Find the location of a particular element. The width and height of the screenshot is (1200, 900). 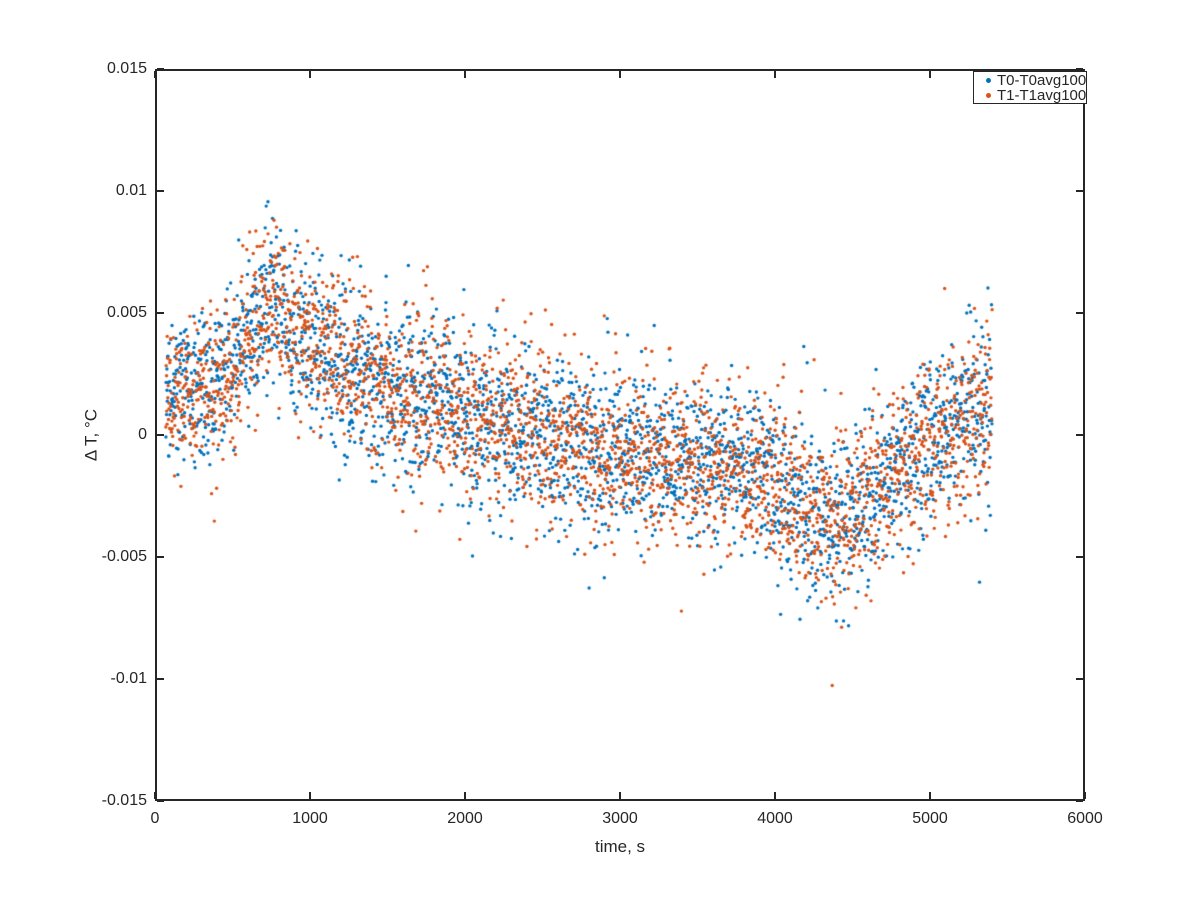

y-tick-label: 0.01 is located at coordinates (131, 190).